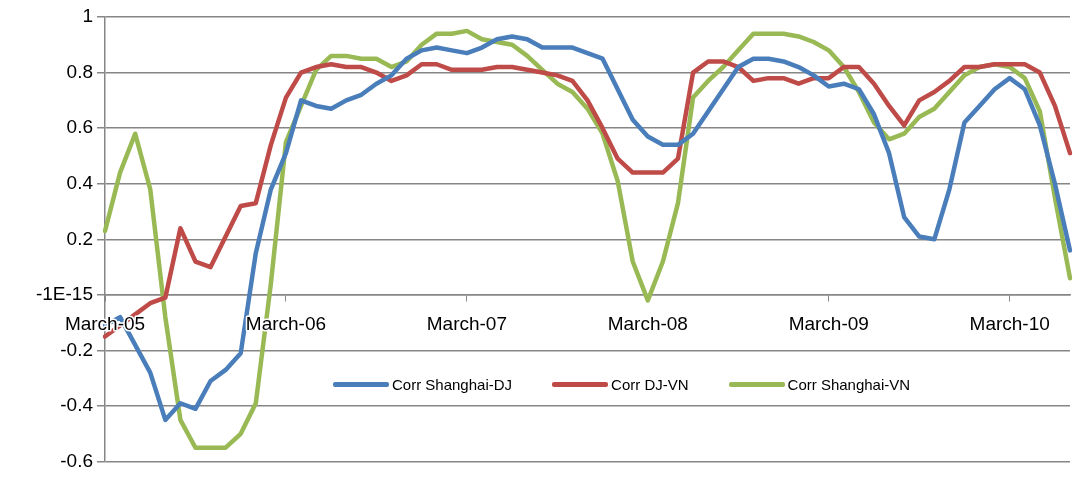 The width and height of the screenshot is (1073, 477). What do you see at coordinates (1009, 324) in the screenshot?
I see `x-tick-label: March-10` at bounding box center [1009, 324].